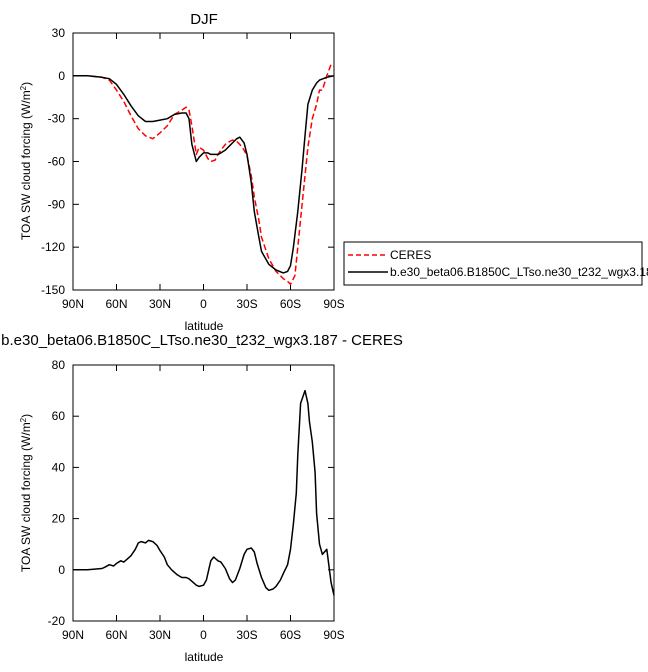 This screenshot has width=648, height=672. Describe the element at coordinates (53, 290) in the screenshot. I see `top-y-tick-label: -150` at that location.